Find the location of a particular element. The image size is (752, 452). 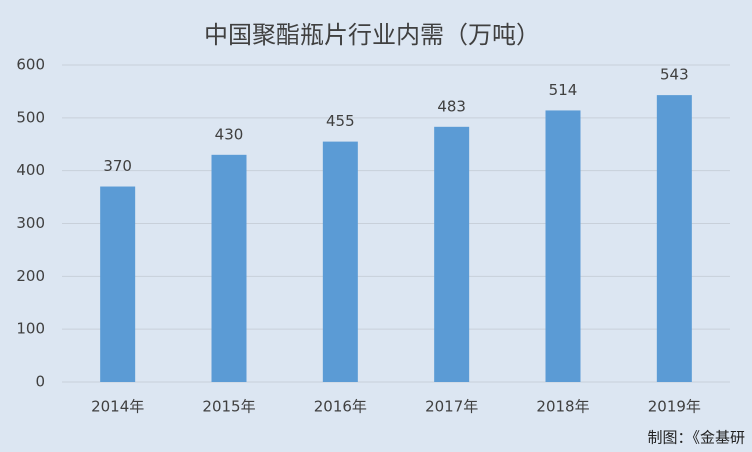

y-tick-label: 400 is located at coordinates (30, 170).